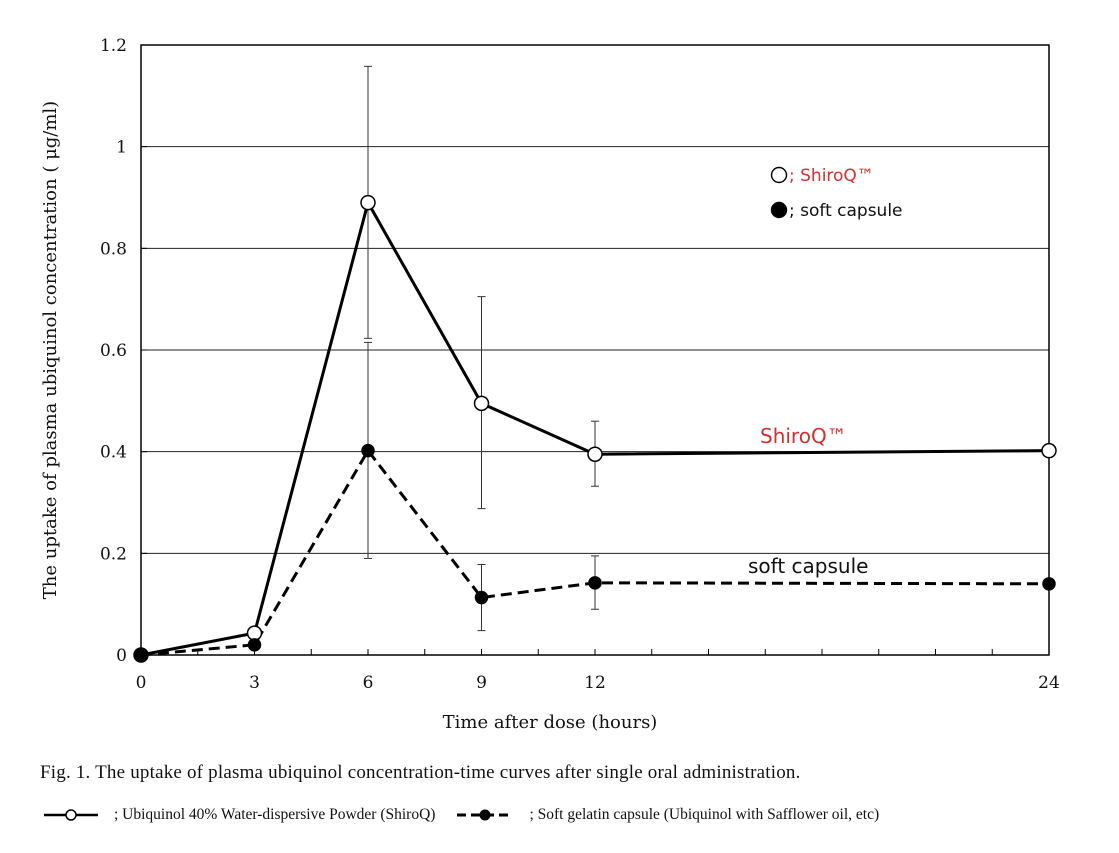  Describe the element at coordinates (113, 554) in the screenshot. I see `y-tick-label: 0.2` at that location.